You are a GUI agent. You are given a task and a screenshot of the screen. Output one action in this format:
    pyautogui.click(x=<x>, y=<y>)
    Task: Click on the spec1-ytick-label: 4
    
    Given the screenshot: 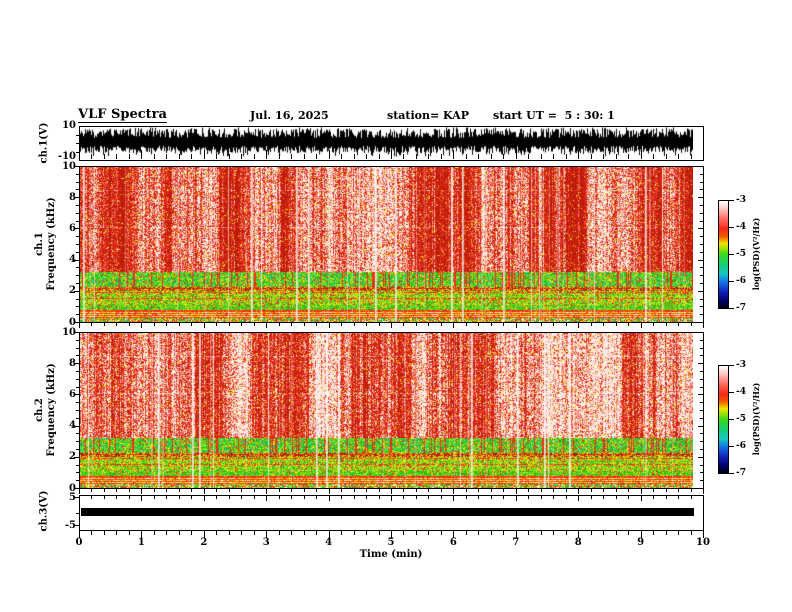 What is the action you would take?
    pyautogui.click(x=72, y=260)
    